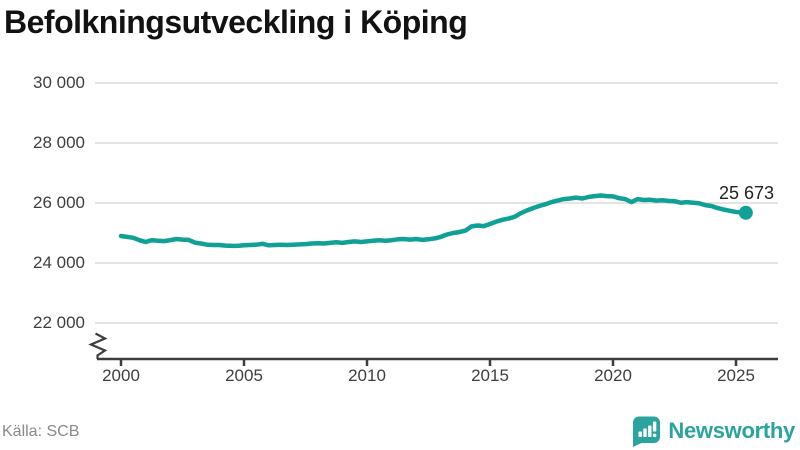  Describe the element at coordinates (367, 375) in the screenshot. I see `x-tick-label: 2010` at that location.